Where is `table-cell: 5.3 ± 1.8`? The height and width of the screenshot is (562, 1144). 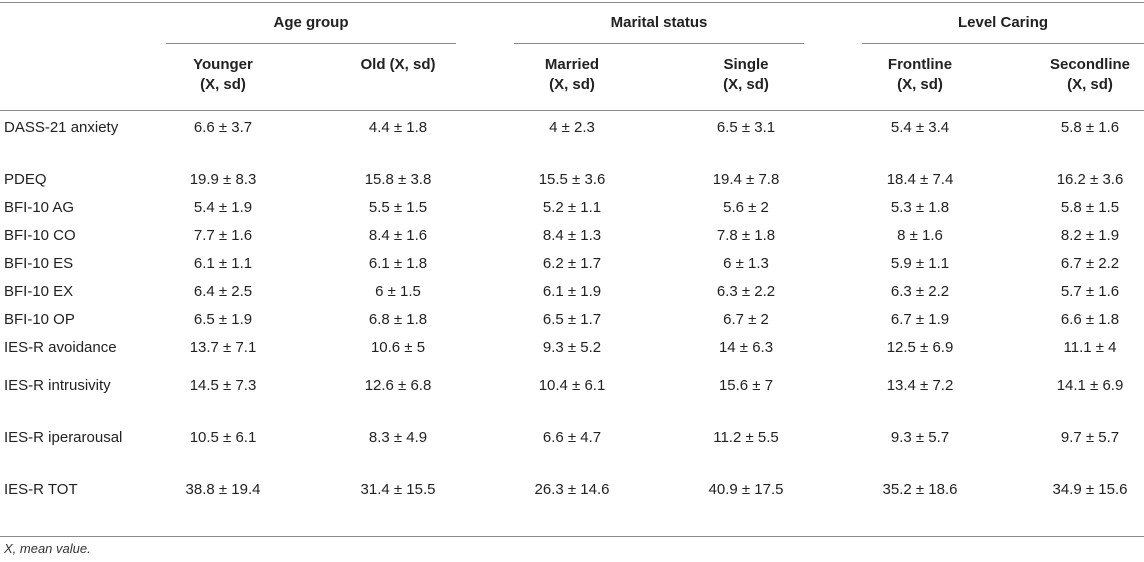 table-cell: 5.3 ± 1.8 is located at coordinates (920, 207).